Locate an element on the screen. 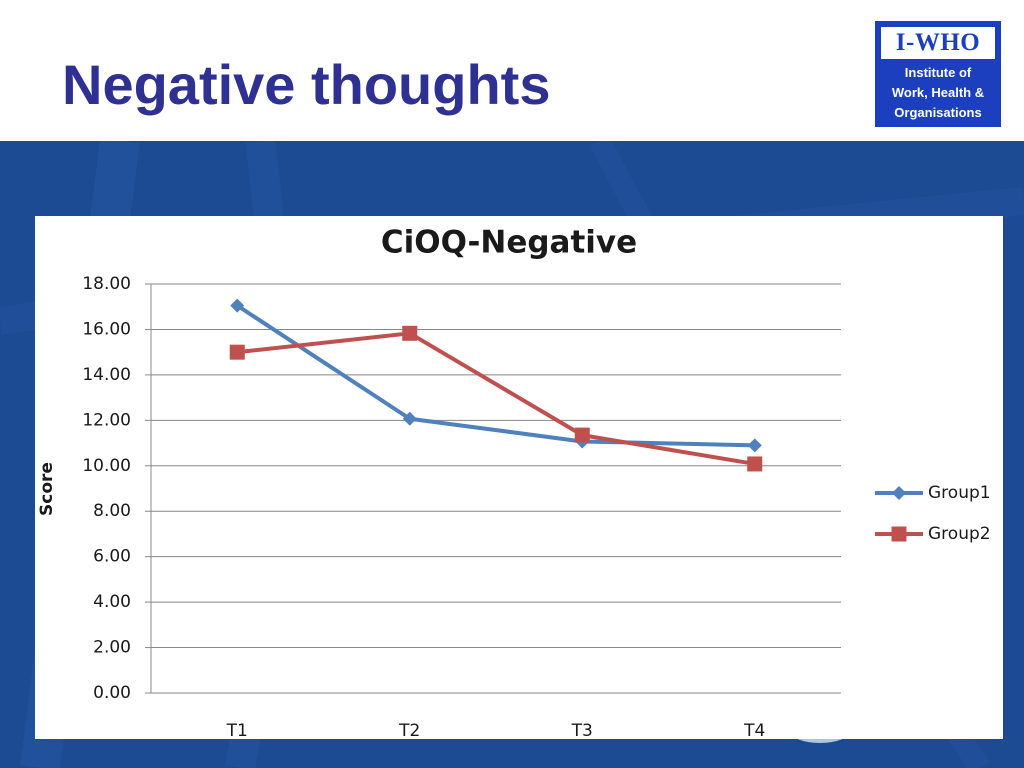 Image resolution: width=1024 pixels, height=768 pixels. x-tick-label: T3 is located at coordinates (582, 730).